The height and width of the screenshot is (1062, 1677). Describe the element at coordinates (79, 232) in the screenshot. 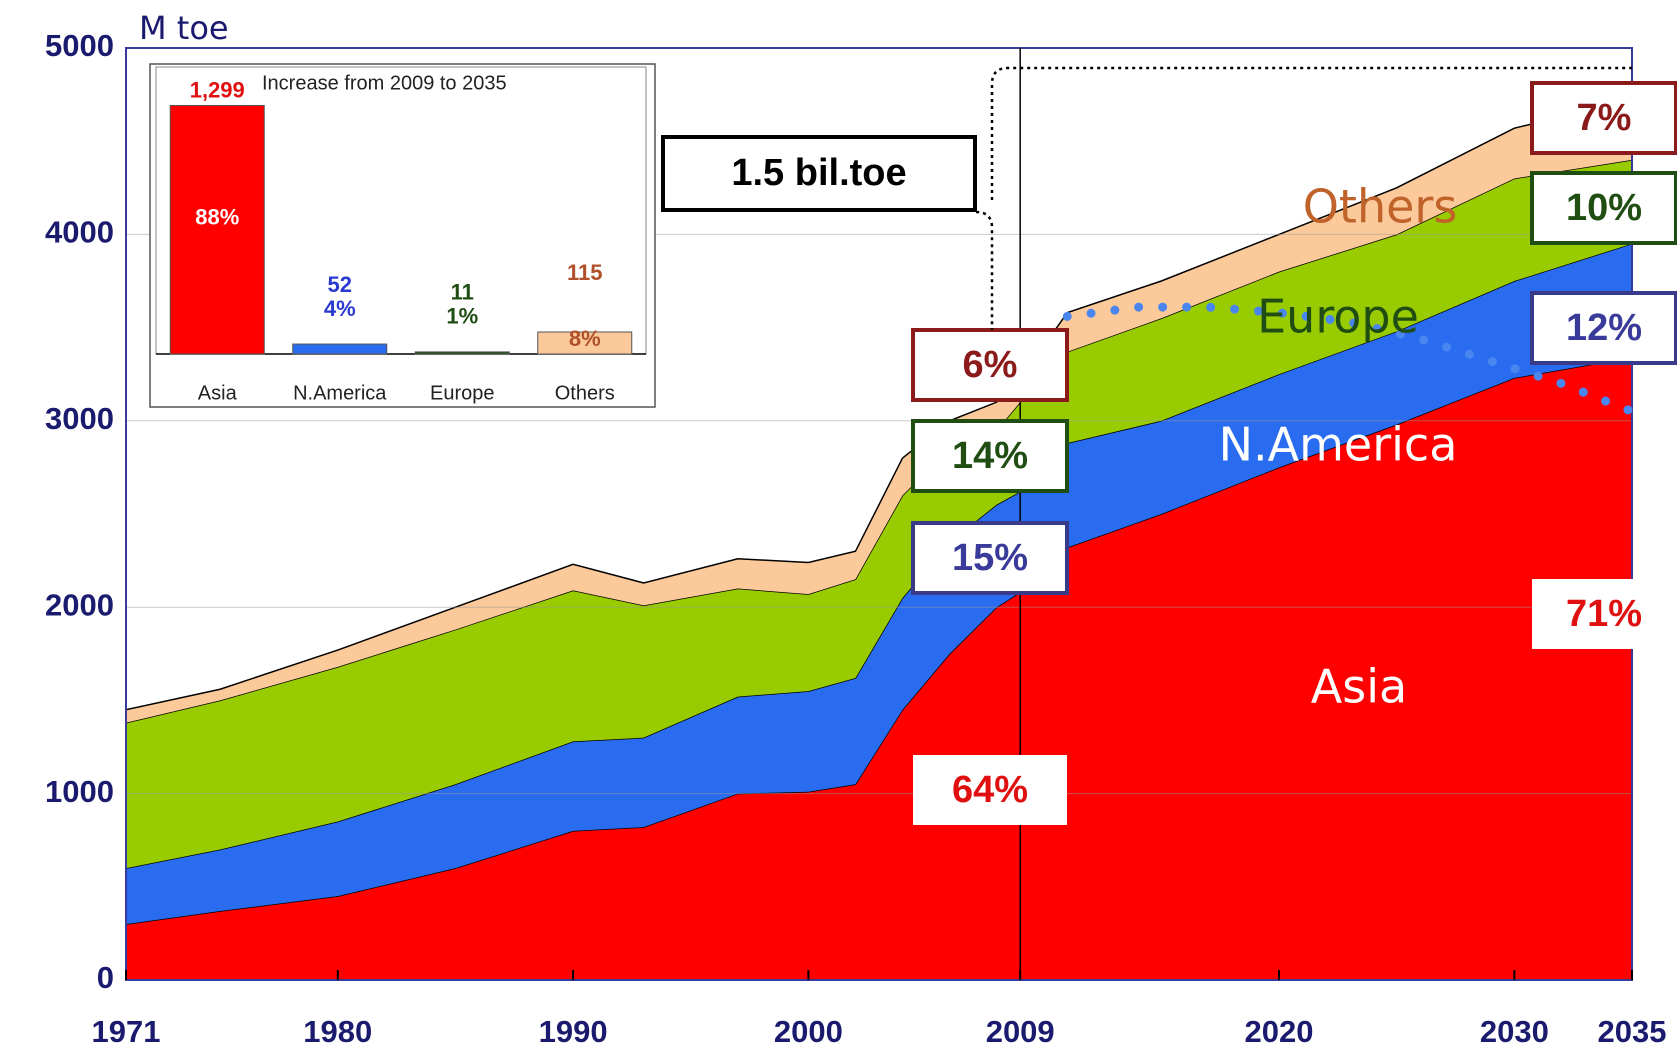

I see `y-tick-label: 4000` at that location.